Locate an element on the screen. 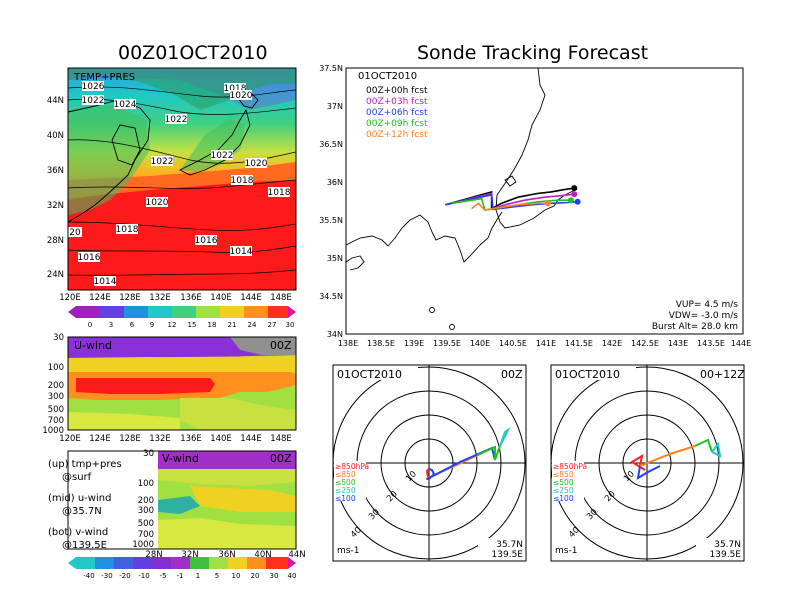 The height and width of the screenshot is (612, 792). svg-text: -1 is located at coordinates (180, 576).